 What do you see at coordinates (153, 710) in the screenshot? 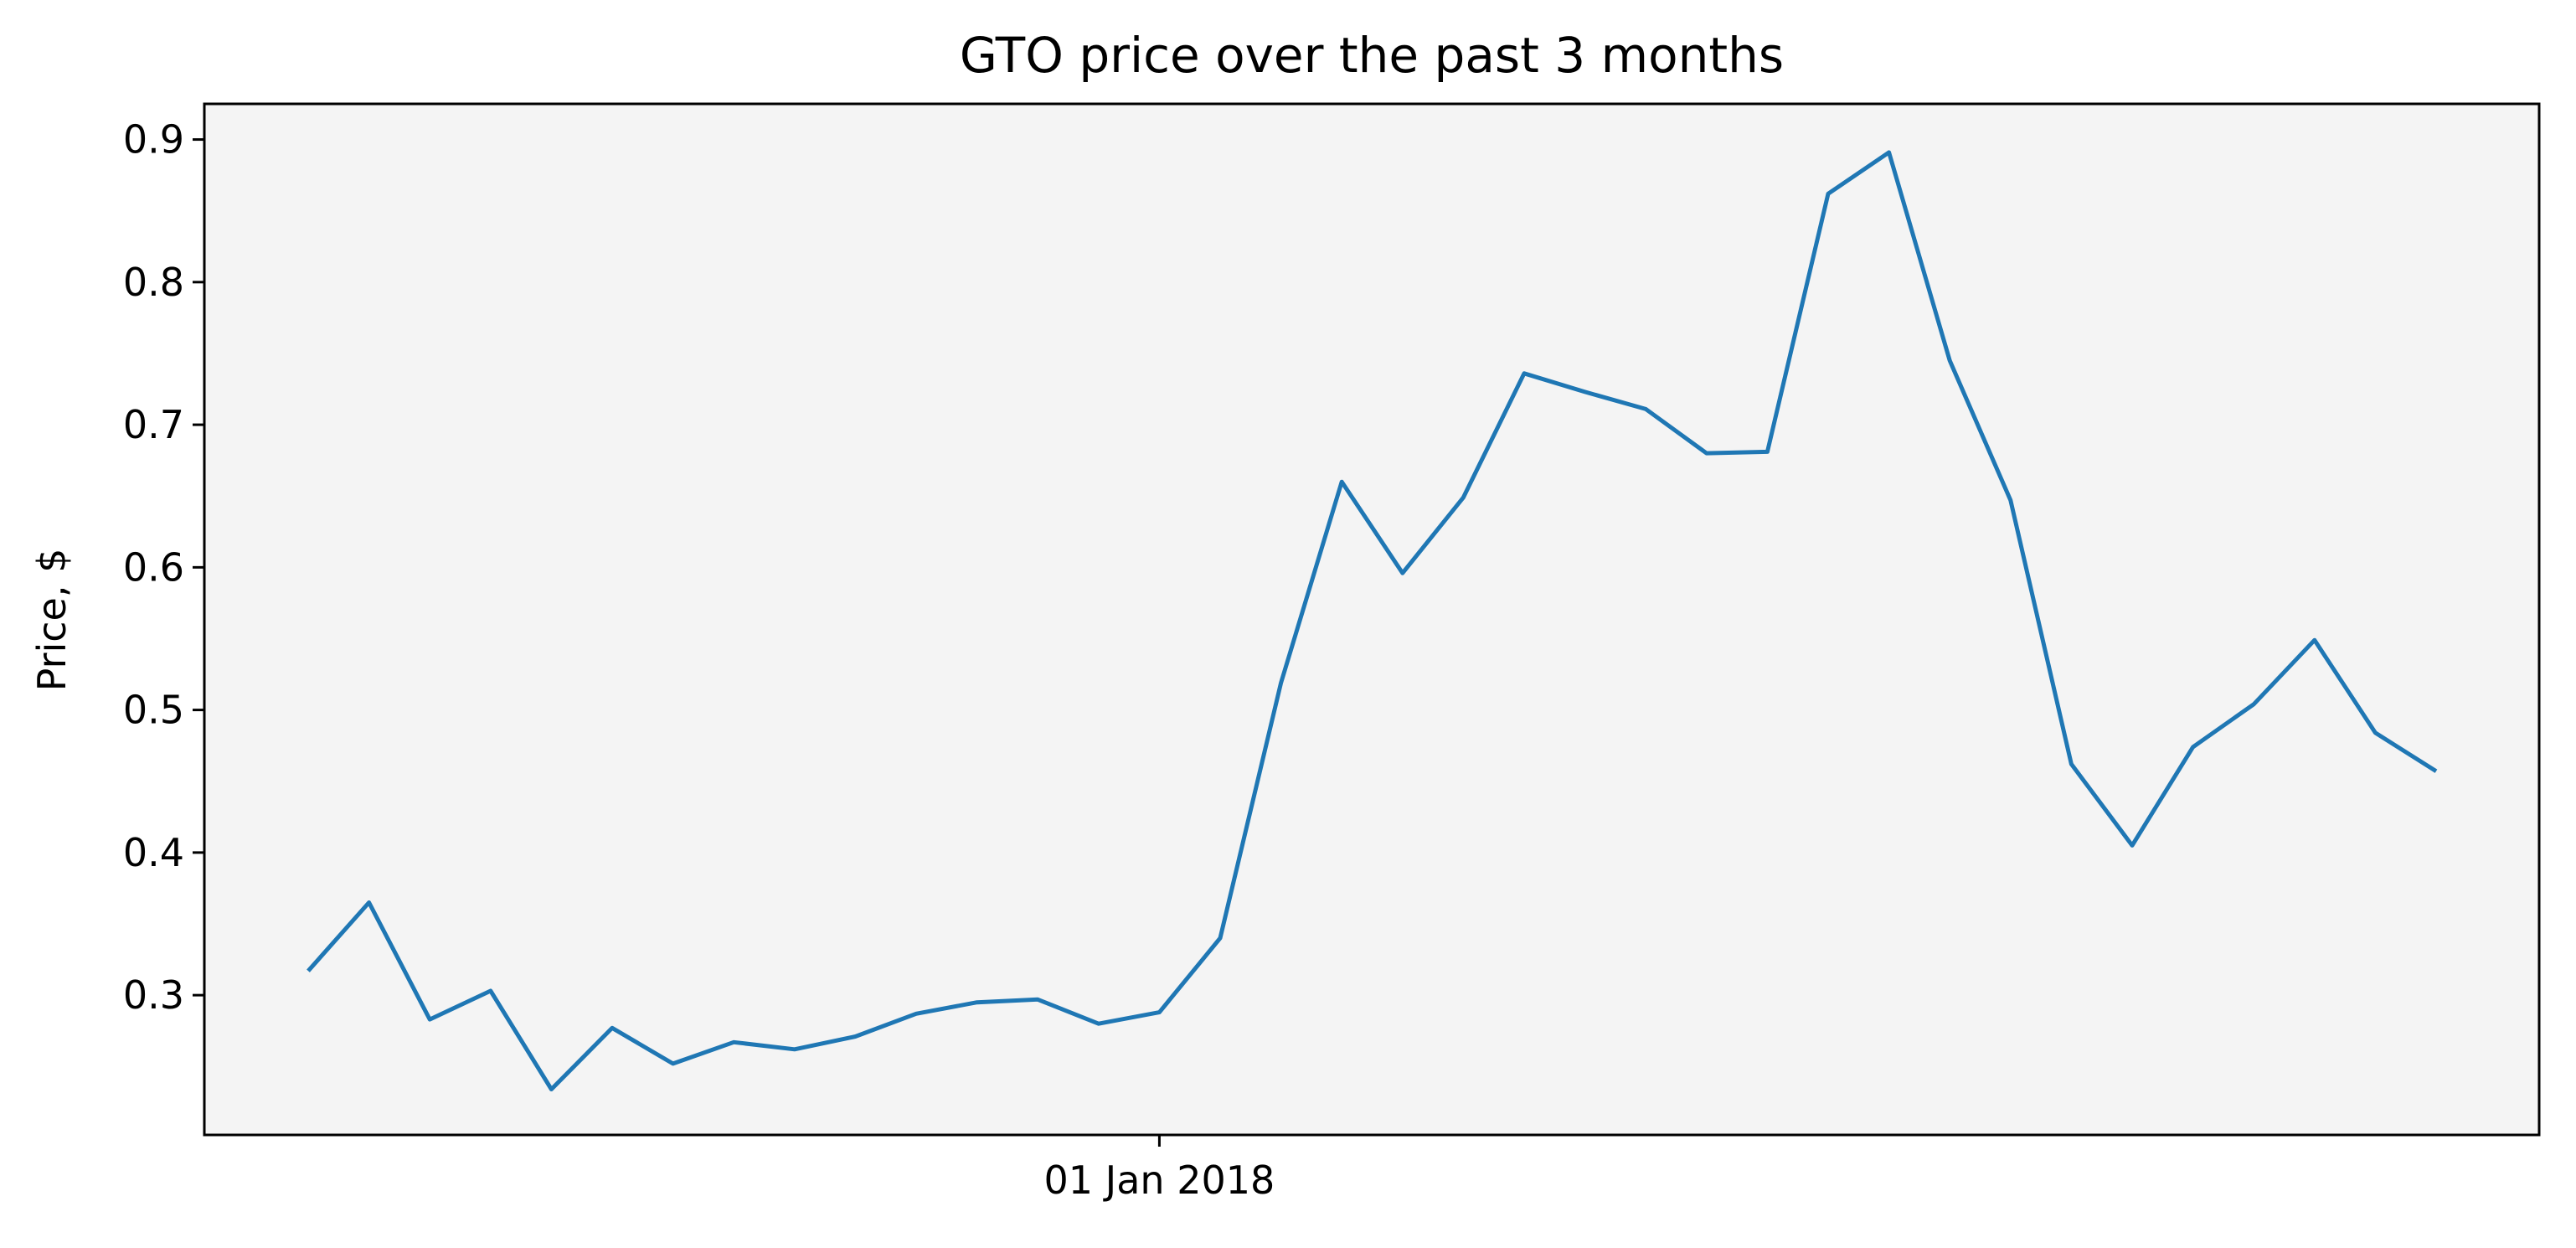
I see `y-tick-label: 0.5` at bounding box center [153, 710].